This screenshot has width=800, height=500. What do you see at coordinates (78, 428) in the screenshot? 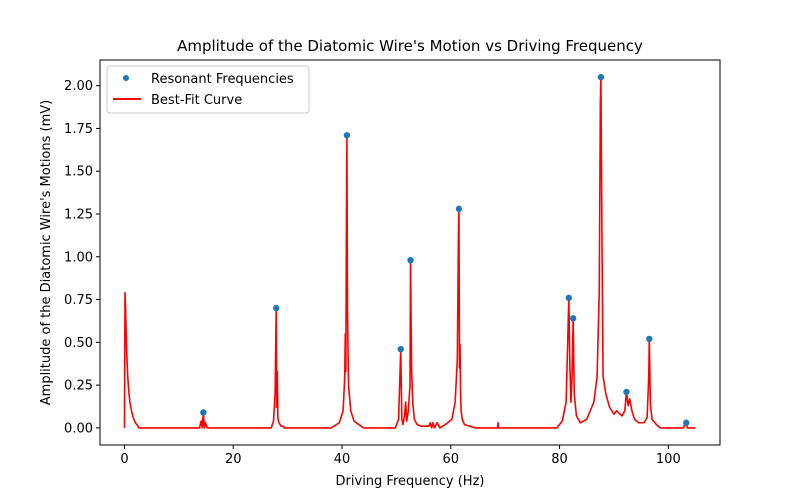
I see `y-tick-label: 0.00` at bounding box center [78, 428].